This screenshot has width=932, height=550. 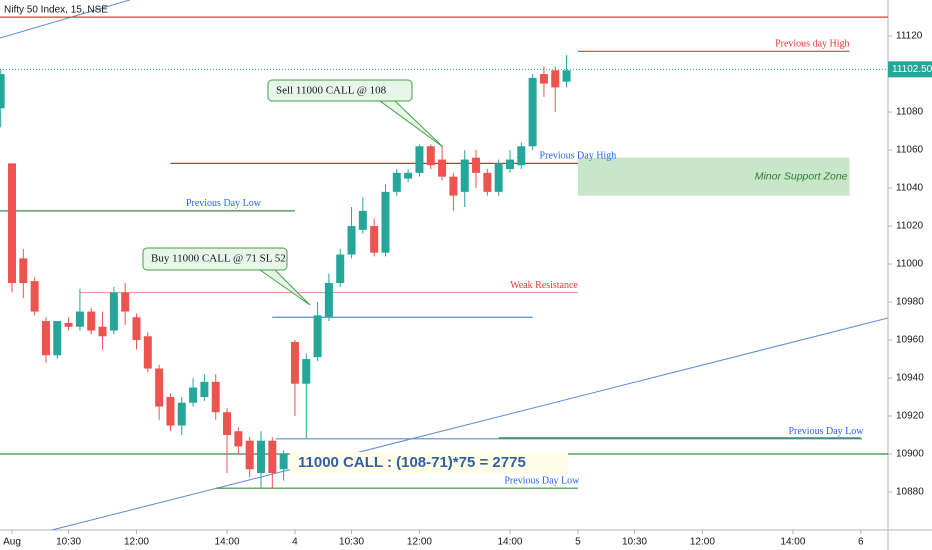 What do you see at coordinates (578, 542) in the screenshot?
I see `x-tick-label: 5` at bounding box center [578, 542].